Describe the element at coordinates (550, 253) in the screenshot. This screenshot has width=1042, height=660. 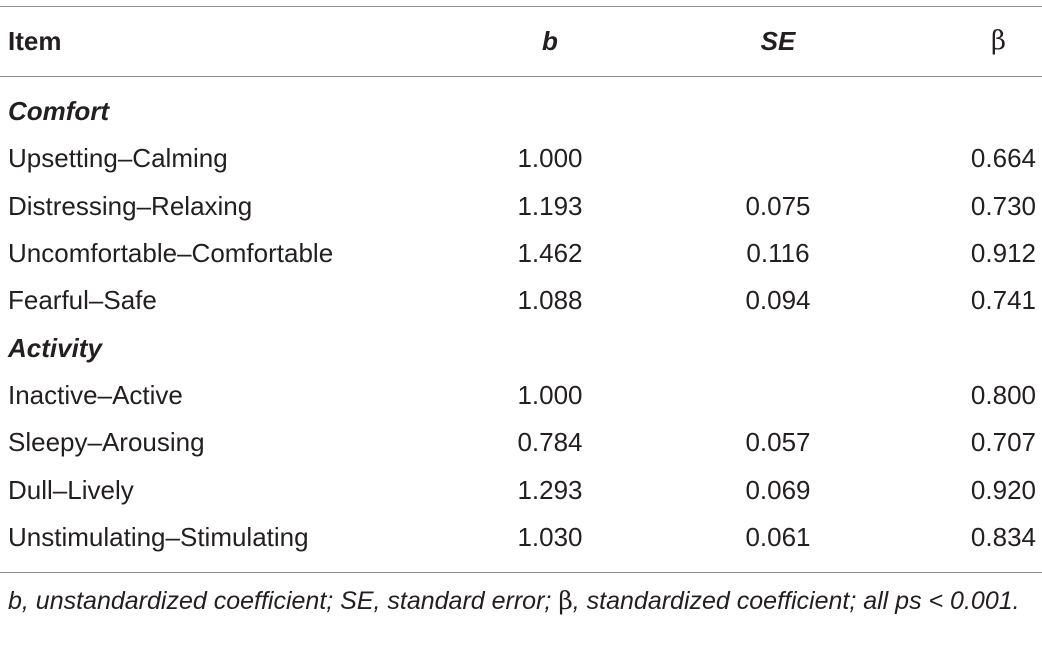
I see `b-cell: 1.462` at that location.